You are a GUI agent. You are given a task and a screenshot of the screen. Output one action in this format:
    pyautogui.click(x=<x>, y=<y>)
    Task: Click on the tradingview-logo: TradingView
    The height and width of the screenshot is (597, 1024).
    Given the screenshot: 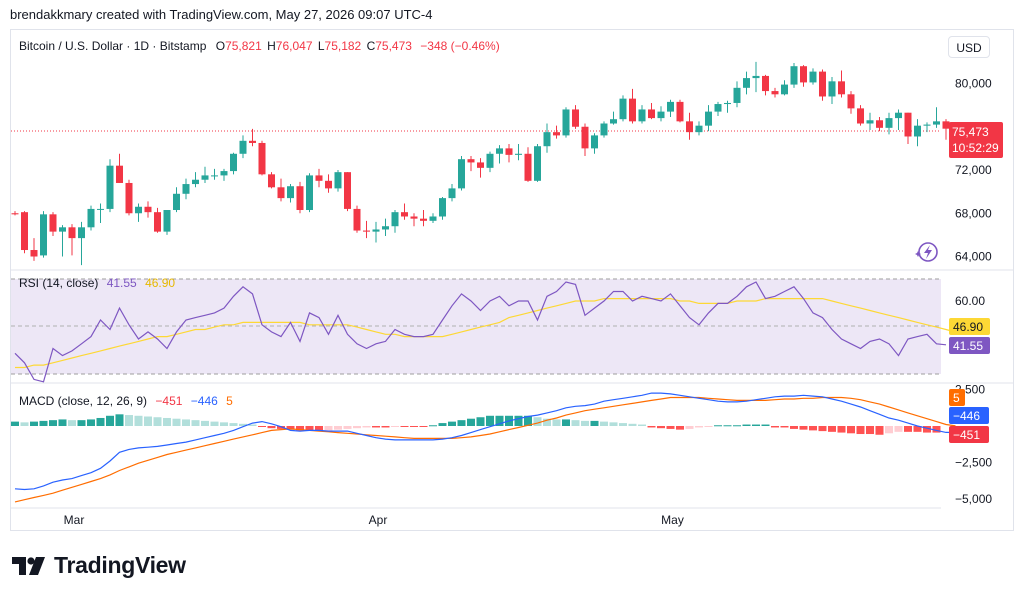 What is the action you would take?
    pyautogui.click(x=99, y=565)
    